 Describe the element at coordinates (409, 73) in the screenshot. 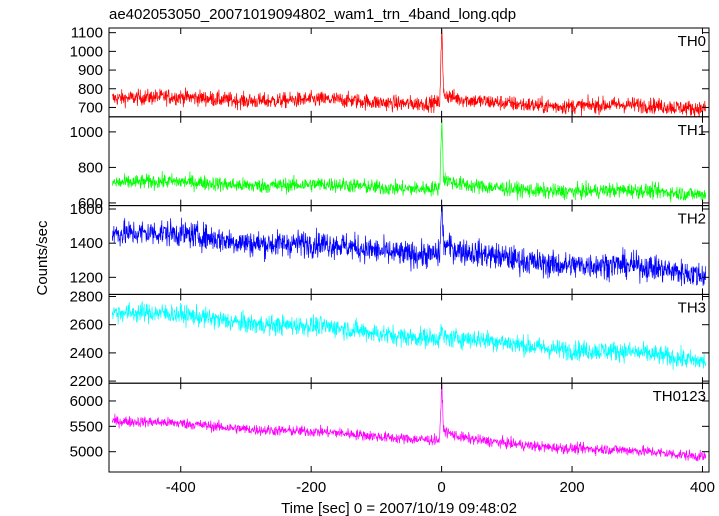

I see `series-line-th0` at that location.